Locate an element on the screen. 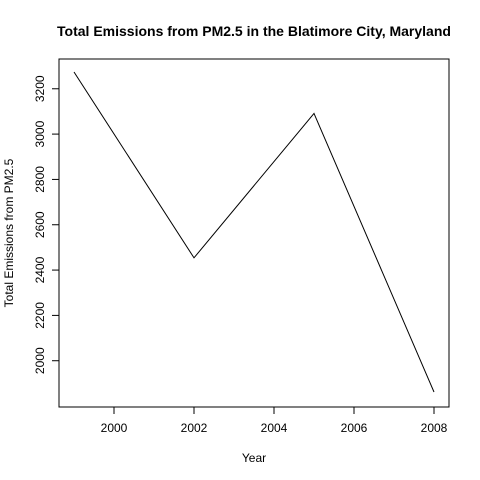 The image size is (480, 480). x-axis: 2000 2002 2004 2006 2008 is located at coordinates (274, 421).